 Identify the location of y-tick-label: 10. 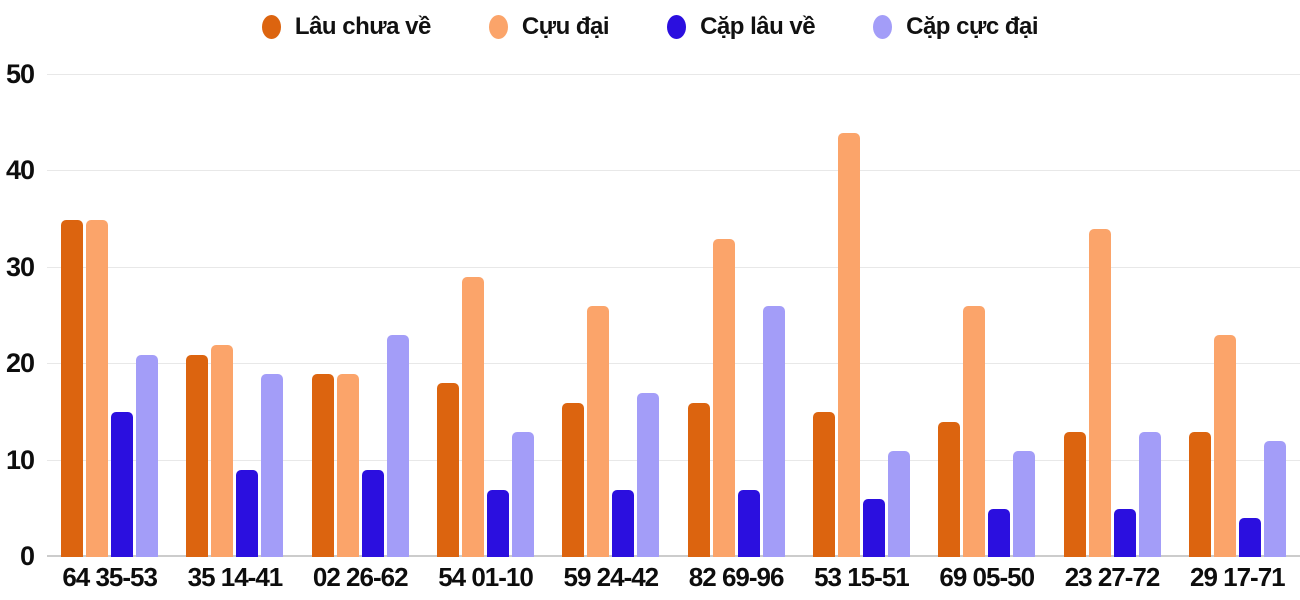
(20, 459).